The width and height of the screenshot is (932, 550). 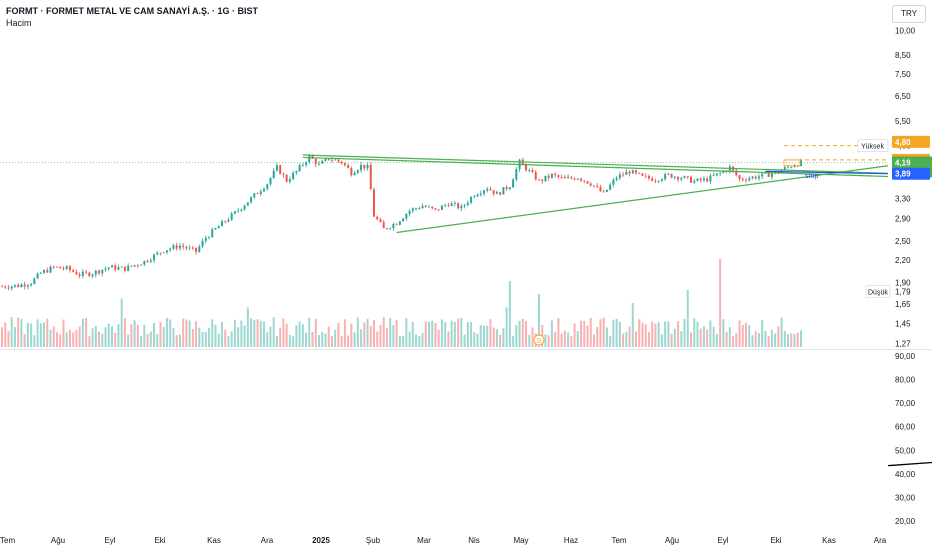 I want to click on dusuk-value: 1,79, so click(x=903, y=291).